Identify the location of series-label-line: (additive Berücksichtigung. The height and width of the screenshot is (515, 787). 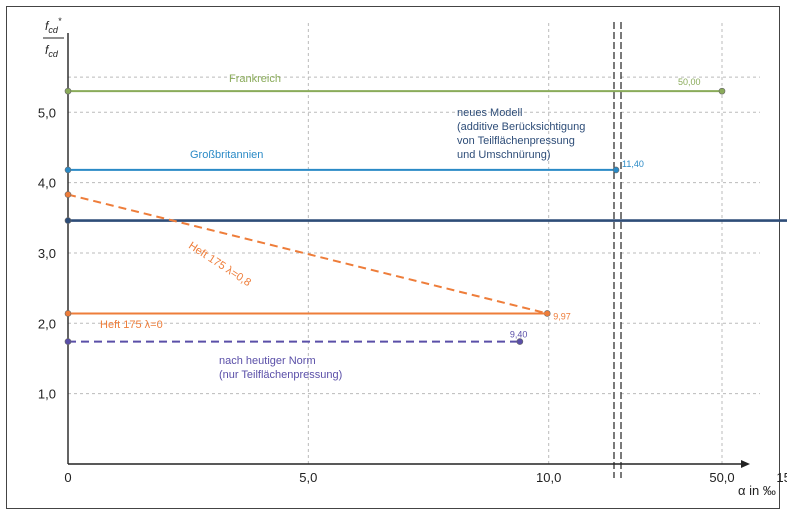
(521, 127).